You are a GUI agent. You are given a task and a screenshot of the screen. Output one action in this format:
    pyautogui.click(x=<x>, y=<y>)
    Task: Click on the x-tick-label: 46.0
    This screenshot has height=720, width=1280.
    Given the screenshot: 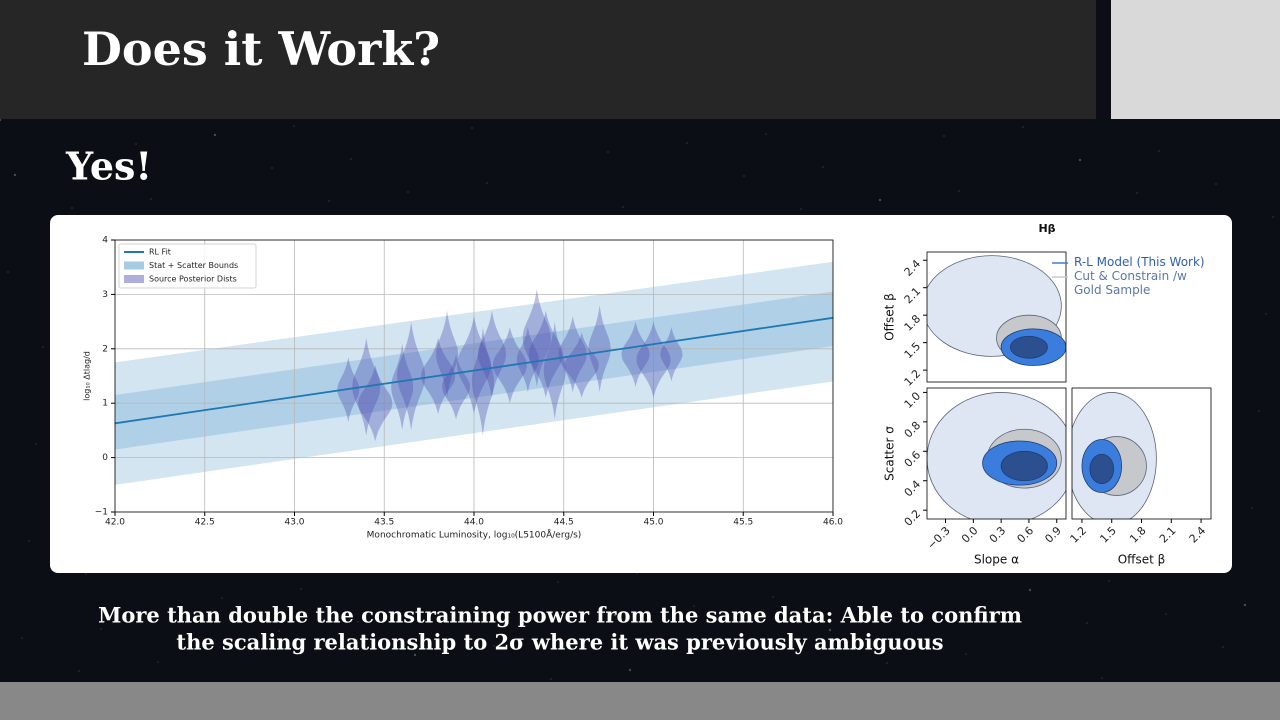 What is the action you would take?
    pyautogui.click(x=833, y=523)
    